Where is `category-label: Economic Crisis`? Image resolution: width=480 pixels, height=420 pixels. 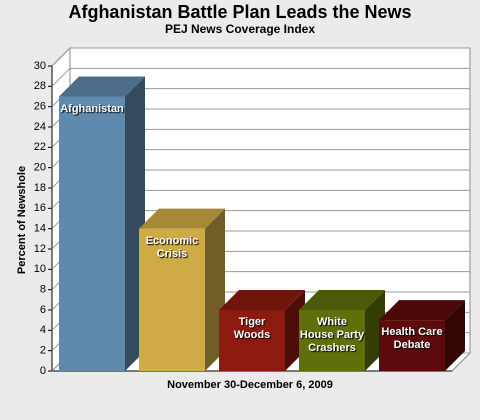 category-label: Economic Crisis is located at coordinates (172, 247).